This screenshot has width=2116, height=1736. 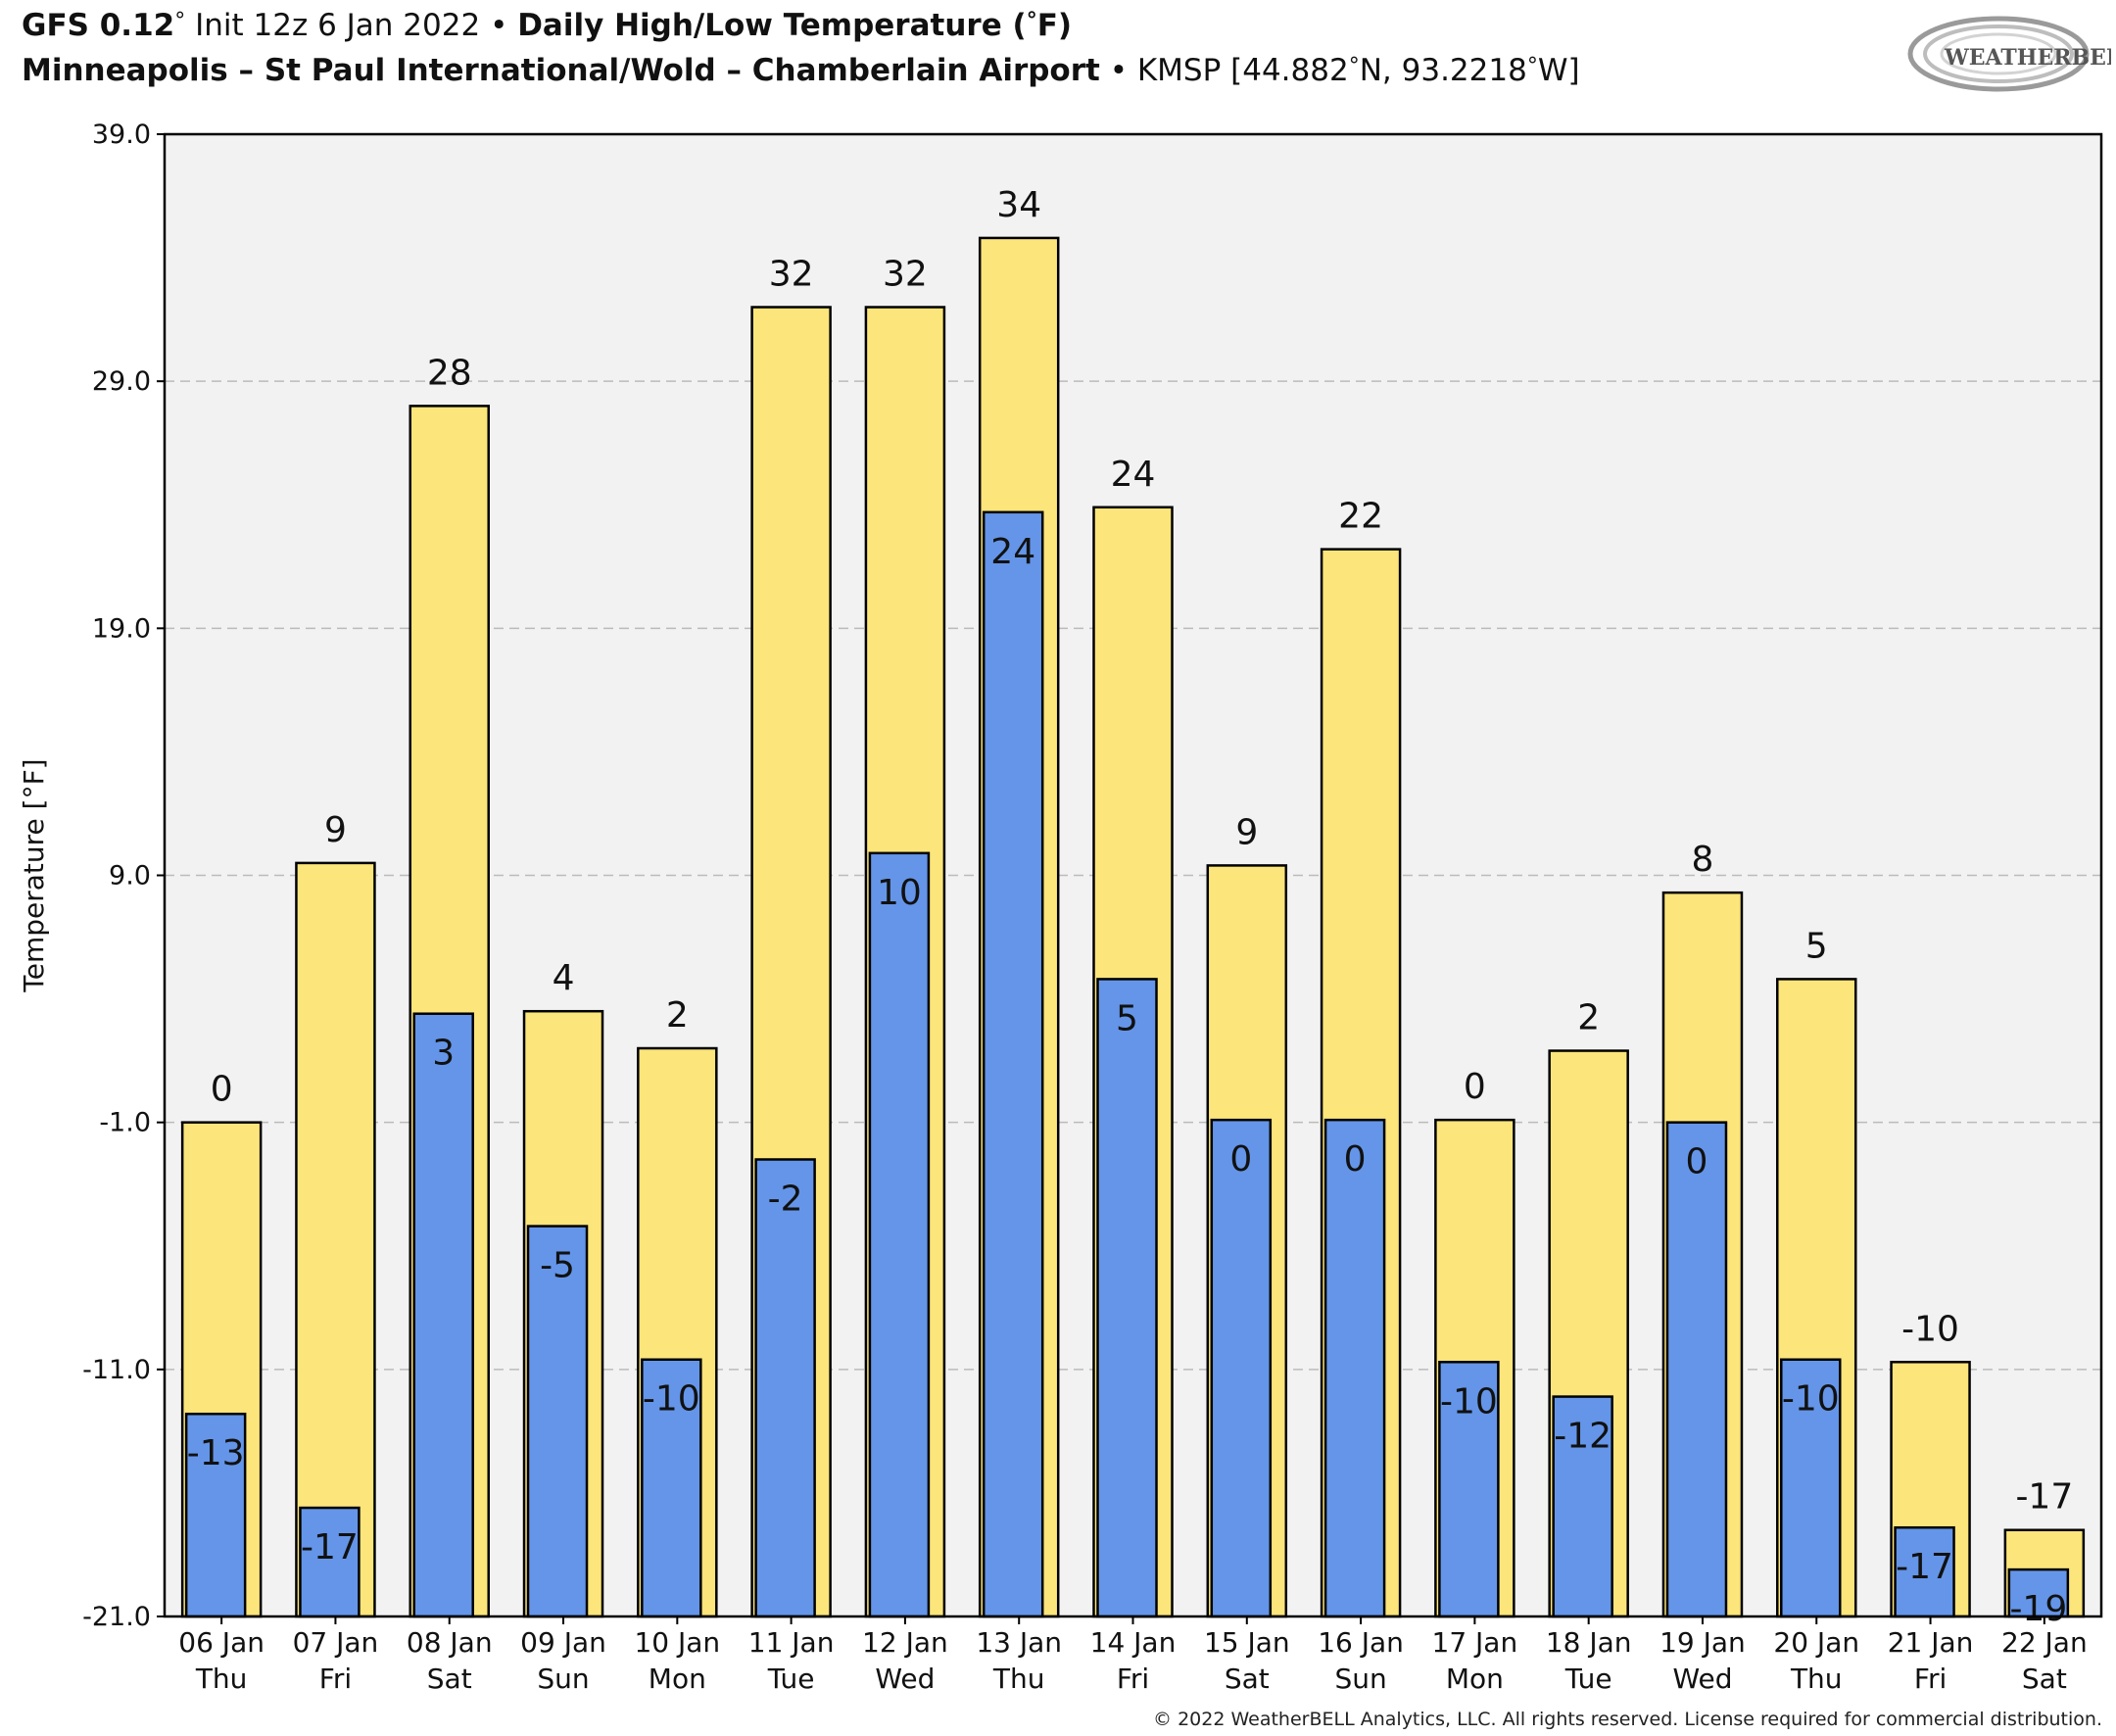 I want to click on low-value-label: -13, so click(x=216, y=1453).